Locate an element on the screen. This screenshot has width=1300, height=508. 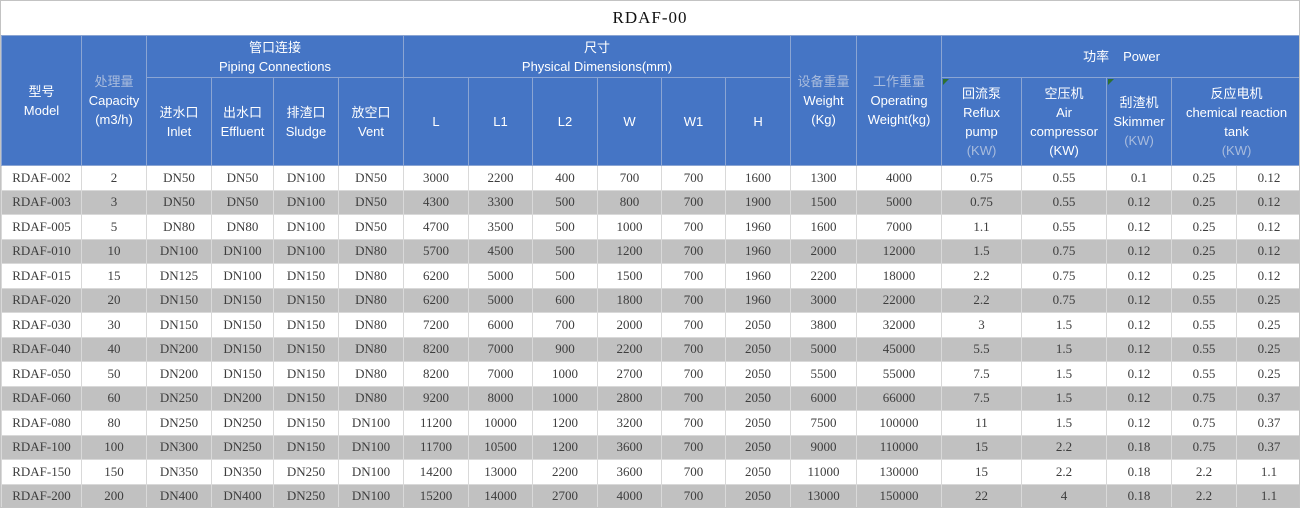
table-cell: RDAF-150 is located at coordinates (41, 472).